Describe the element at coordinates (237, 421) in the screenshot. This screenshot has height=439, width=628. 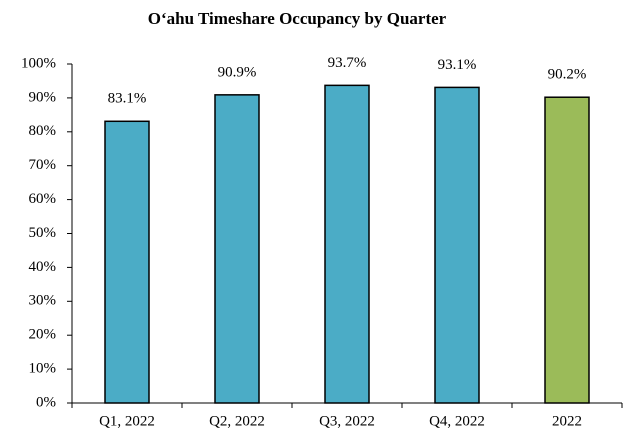
I see `x-tick-label: Q2, 2022` at that location.